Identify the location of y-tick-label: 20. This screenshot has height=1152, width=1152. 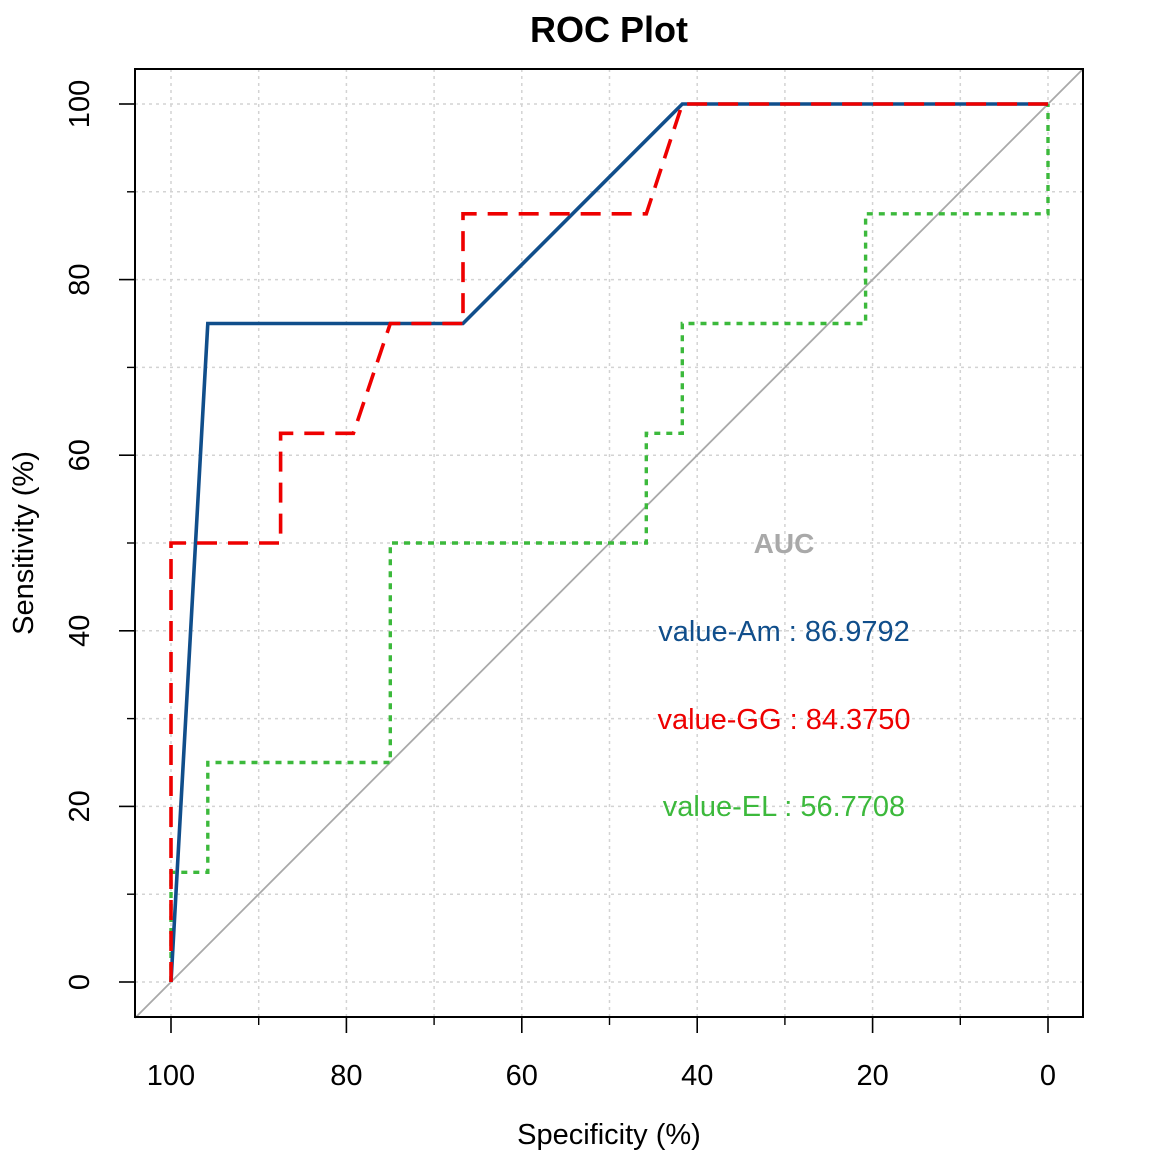
(80, 806).